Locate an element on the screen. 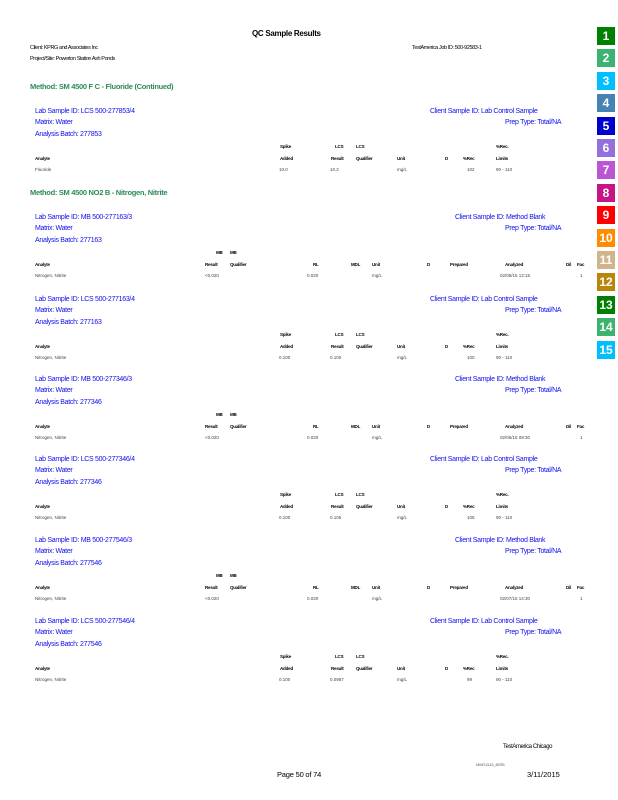 This screenshot has height=800, width=618. lab-name: TestAmerica Chicago is located at coordinates (528, 747).